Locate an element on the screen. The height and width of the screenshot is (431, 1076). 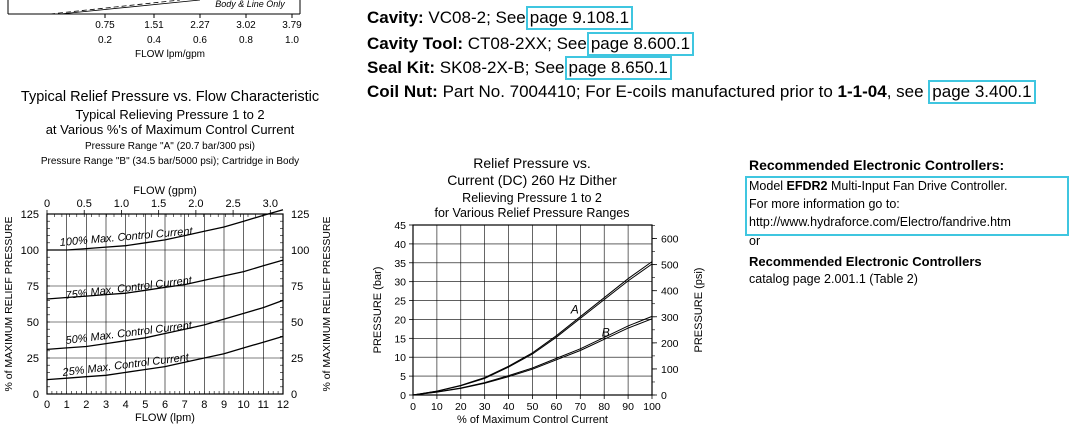
coil-nut-page-link: page 3.400.1 is located at coordinates (982, 92).